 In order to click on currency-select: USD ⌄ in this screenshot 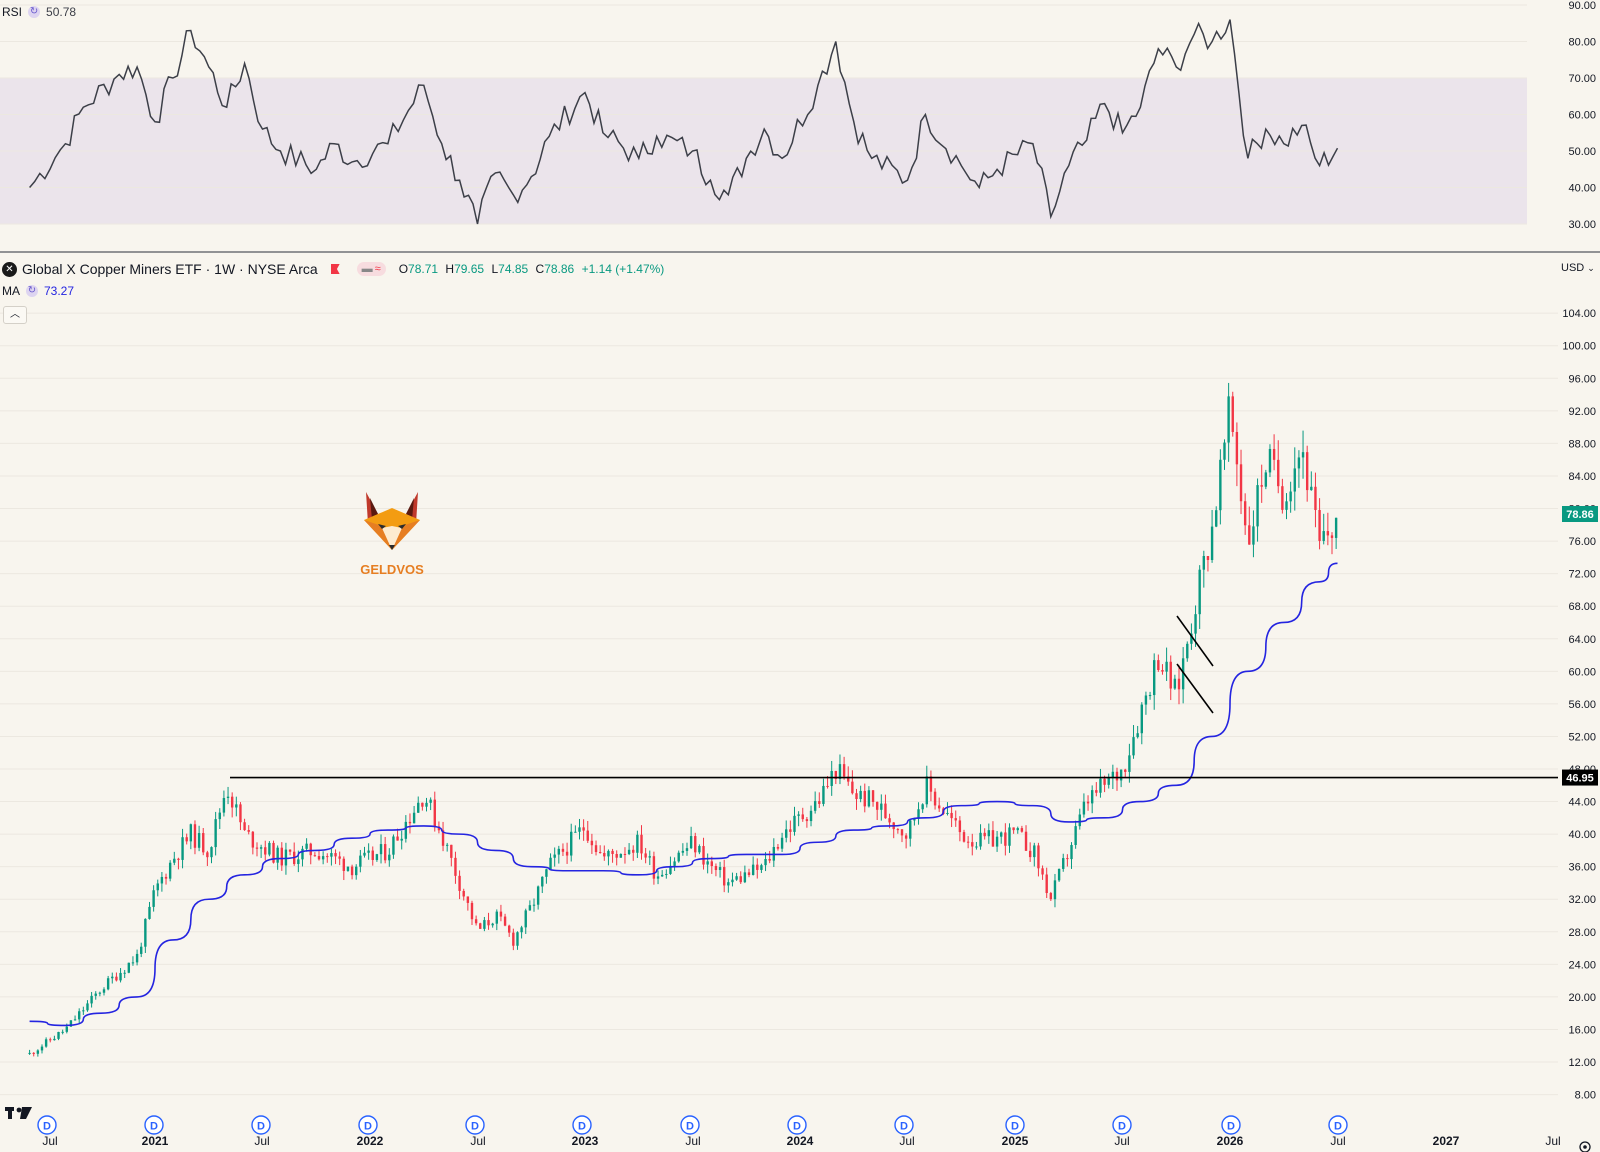, I will do `click(1578, 268)`.